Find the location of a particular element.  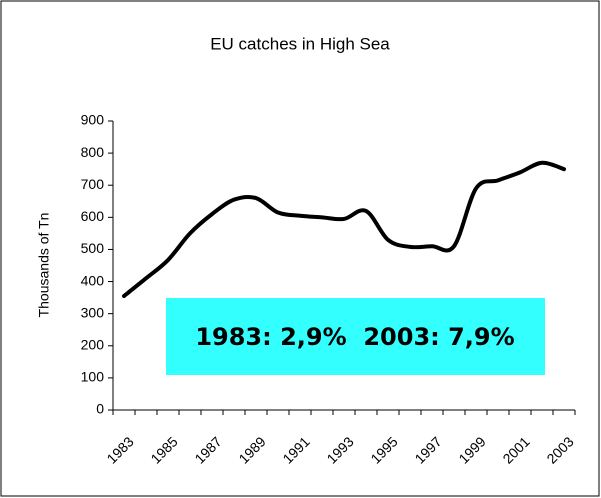

y-tick-label: 600 is located at coordinates (93, 216).